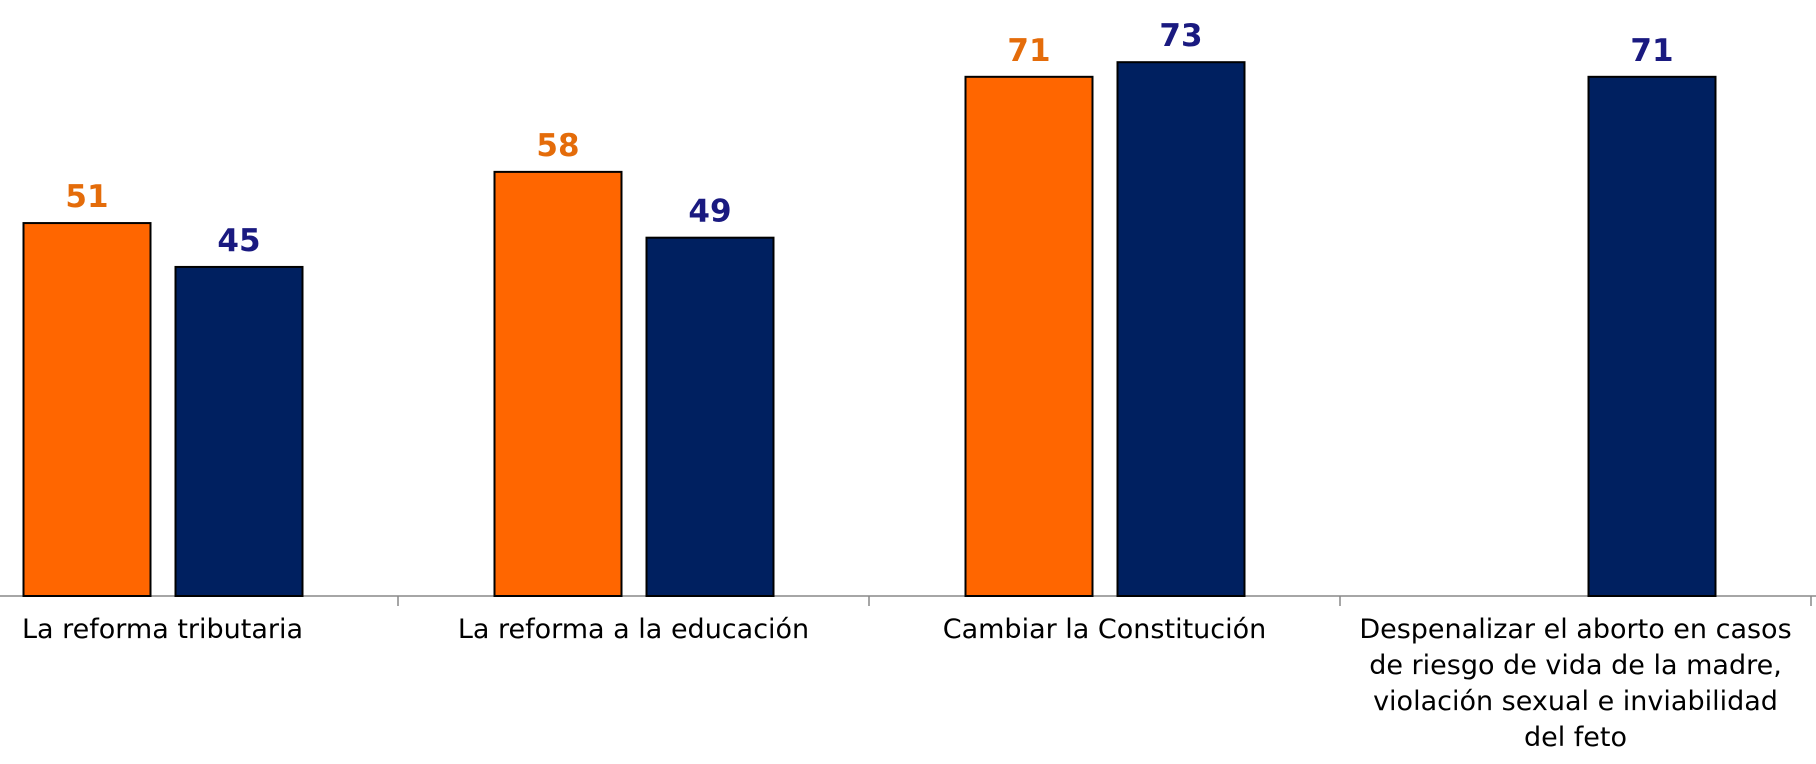 The width and height of the screenshot is (1816, 764). I want to click on value-label: 45, so click(238, 241).